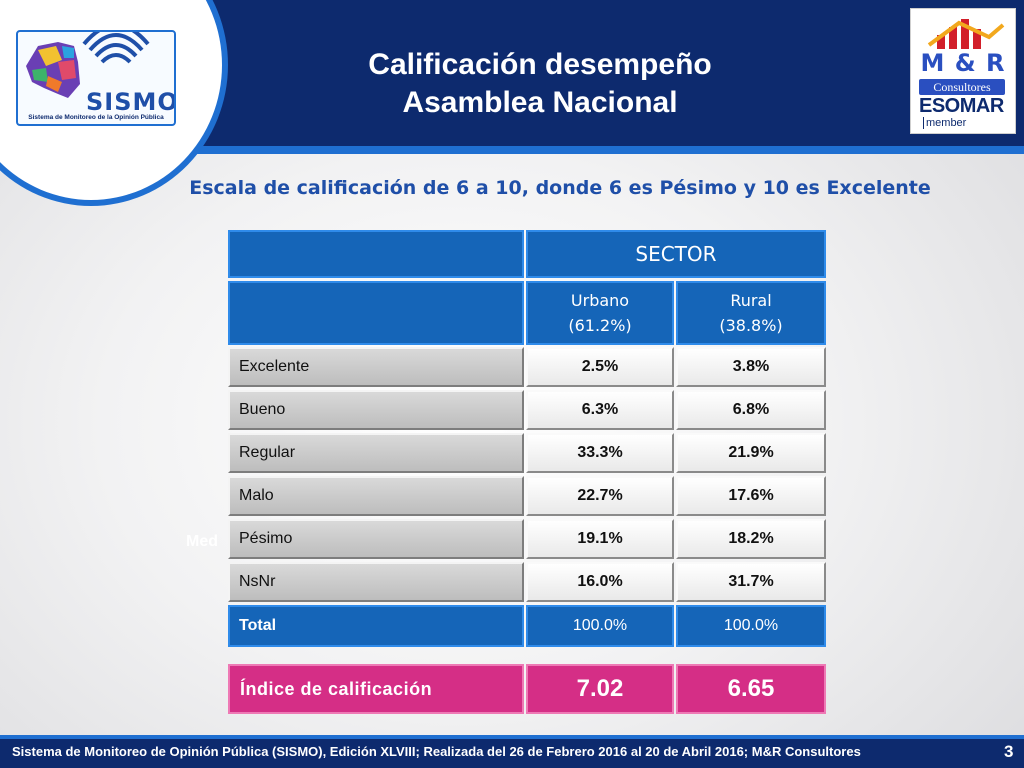 Image resolution: width=1024 pixels, height=768 pixels. Describe the element at coordinates (274, 366) in the screenshot. I see `row-label-text: Excelente` at that location.